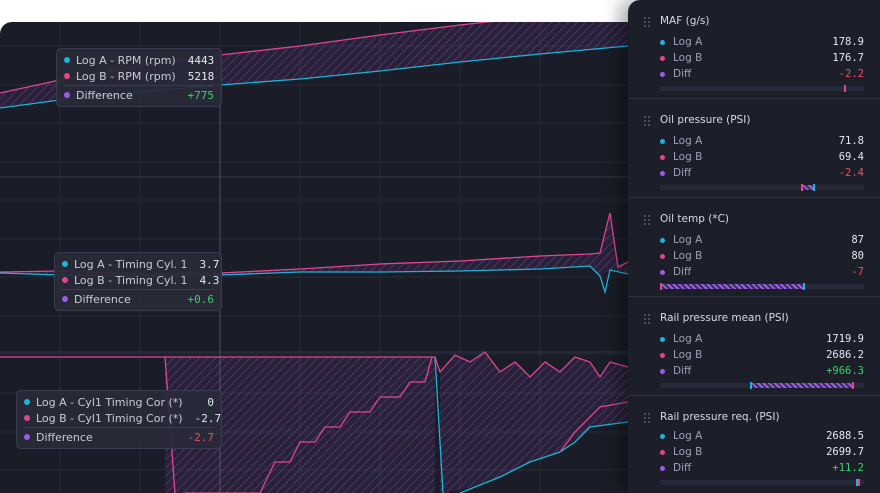  I want to click on tooltip-label: Log B - Timing Cyl. 1, so click(131, 280).